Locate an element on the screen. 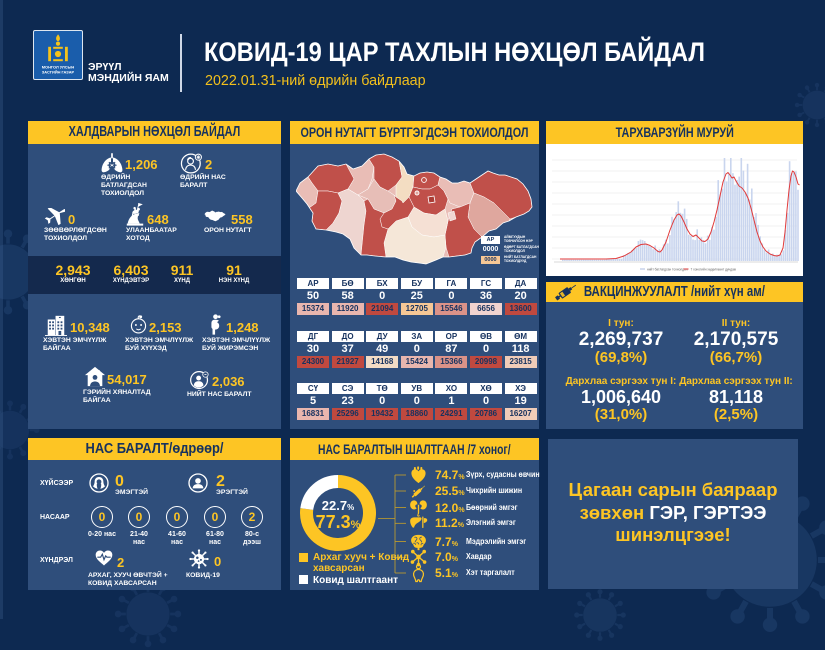 This screenshot has width=825, height=650. svg-text: ЗАСГИЙН ГАЗАР is located at coordinates (58, 72).